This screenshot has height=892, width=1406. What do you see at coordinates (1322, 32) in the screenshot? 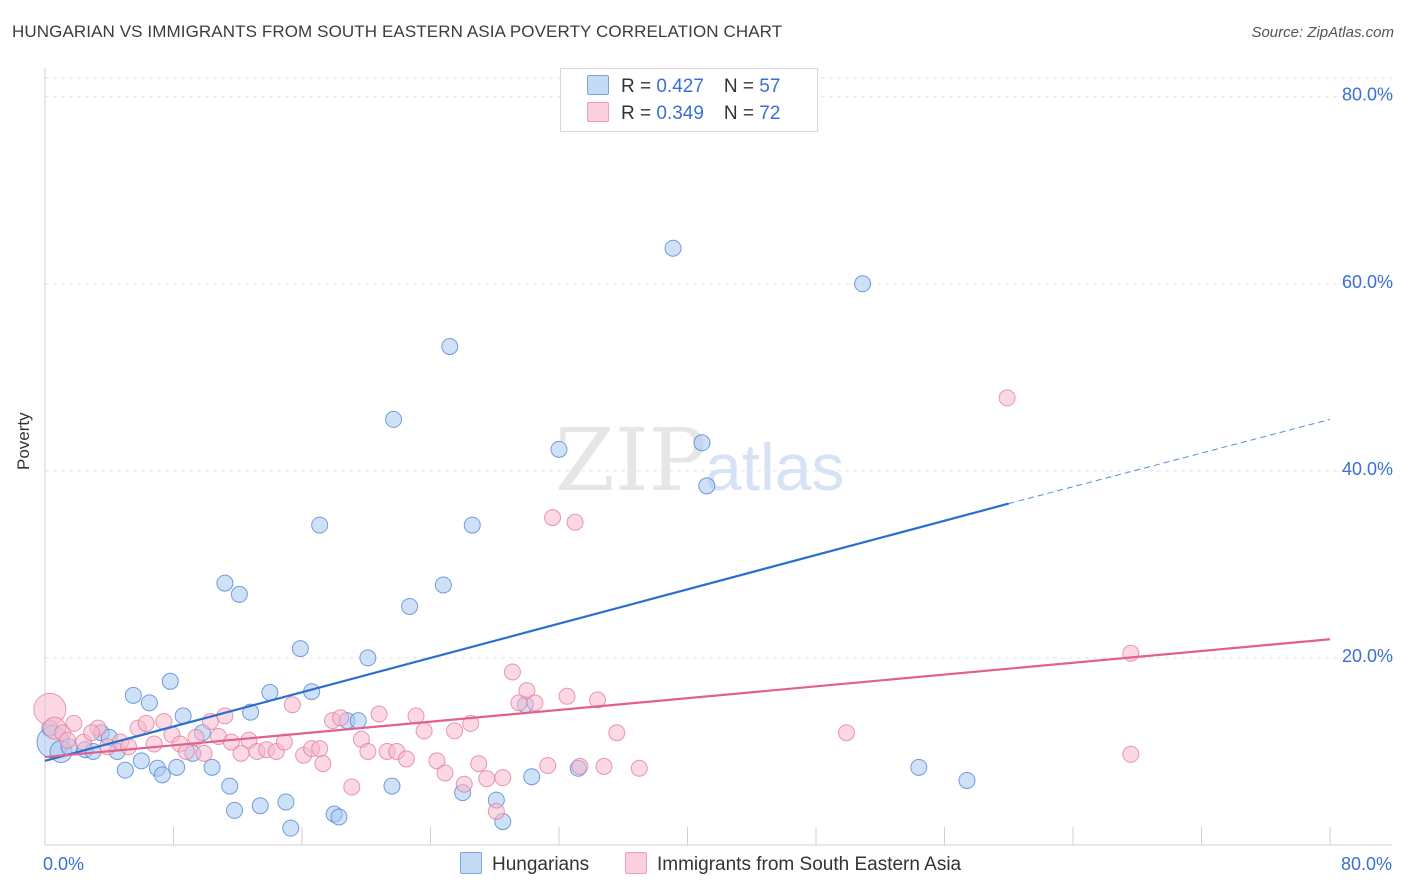
I see `source-label: Source: ZipAtlas.com` at bounding box center [1322, 32].